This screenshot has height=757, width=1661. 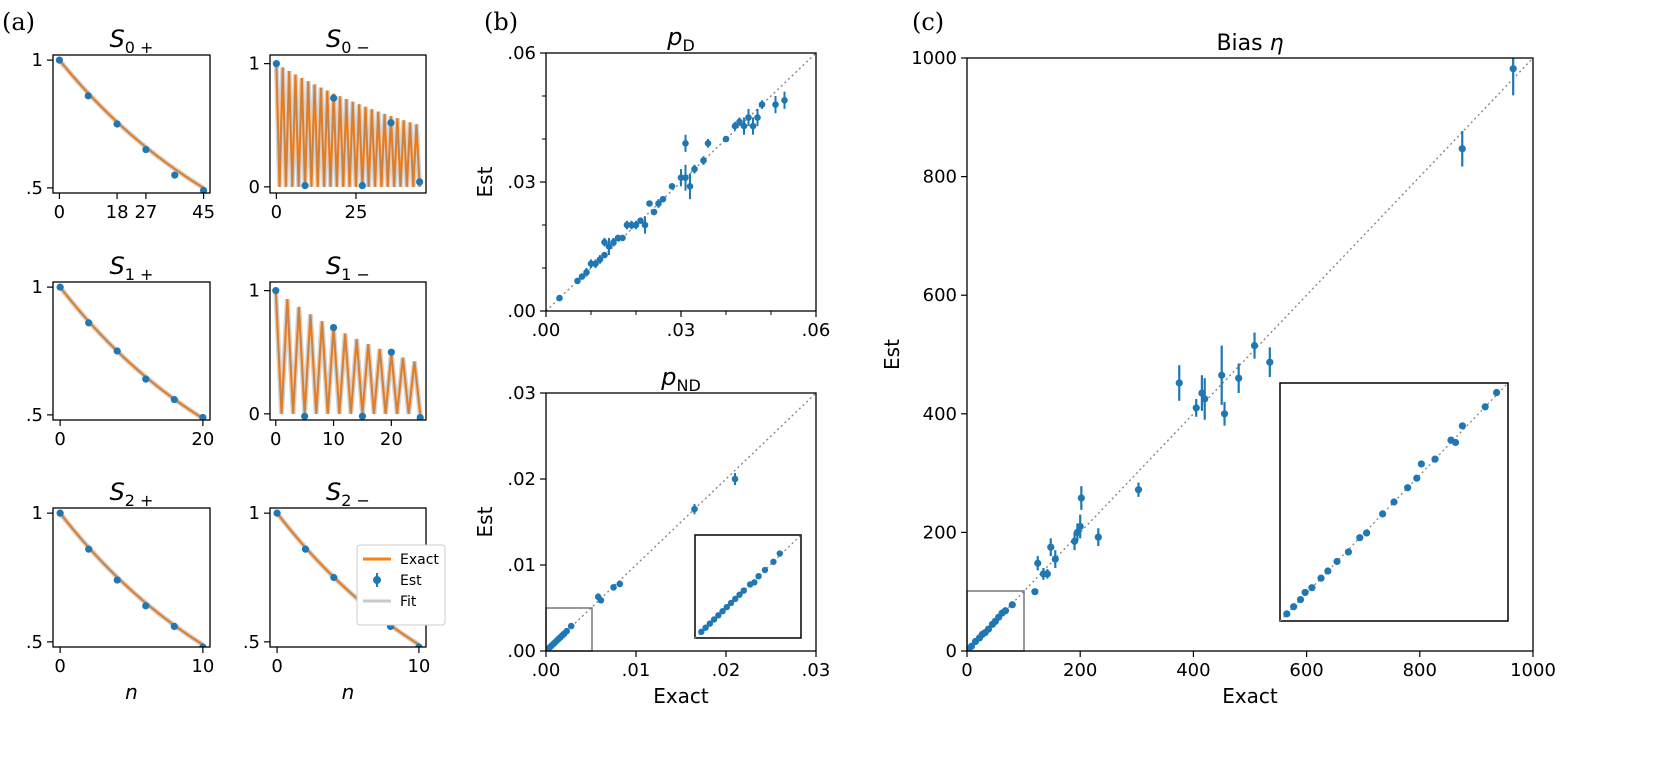 What do you see at coordinates (521, 311) in the screenshot?
I see `y-tick-label: .00` at bounding box center [521, 311].